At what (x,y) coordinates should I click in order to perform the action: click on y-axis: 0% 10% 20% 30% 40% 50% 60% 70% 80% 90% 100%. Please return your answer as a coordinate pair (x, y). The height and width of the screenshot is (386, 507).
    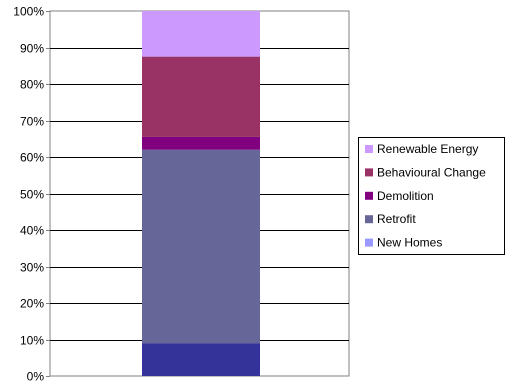
    Looking at the image, I should click on (31, 194).